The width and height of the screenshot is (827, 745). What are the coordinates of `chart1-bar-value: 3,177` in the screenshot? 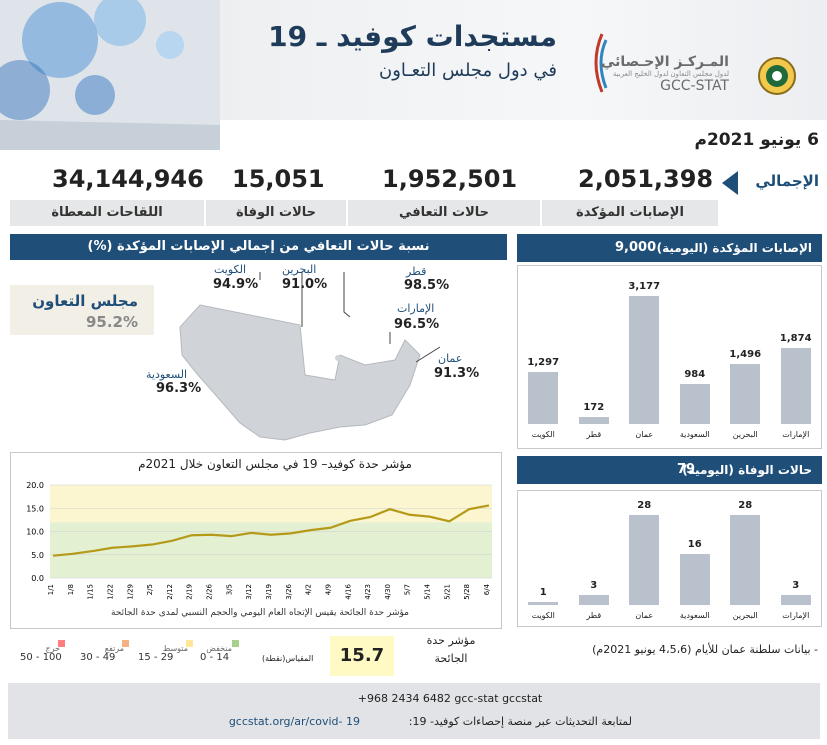 It's located at (644, 286).